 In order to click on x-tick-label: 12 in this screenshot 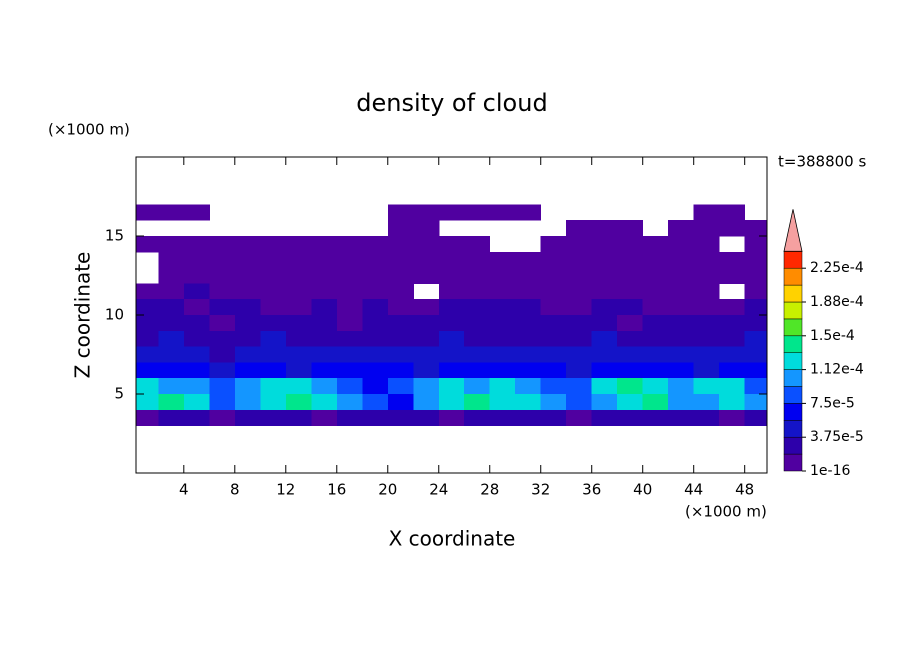, I will do `click(285, 490)`.